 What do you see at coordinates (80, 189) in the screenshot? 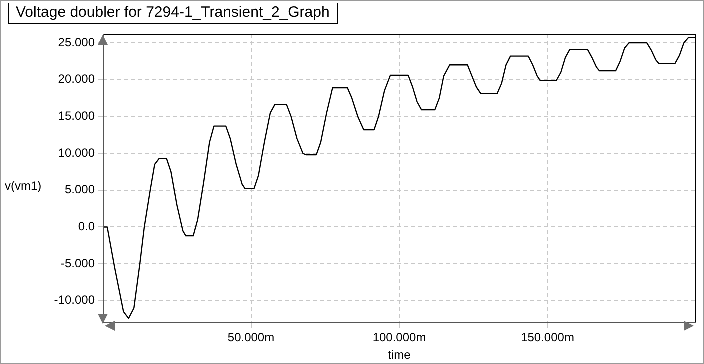
I see `y-tick-label: 5.000` at bounding box center [80, 189].